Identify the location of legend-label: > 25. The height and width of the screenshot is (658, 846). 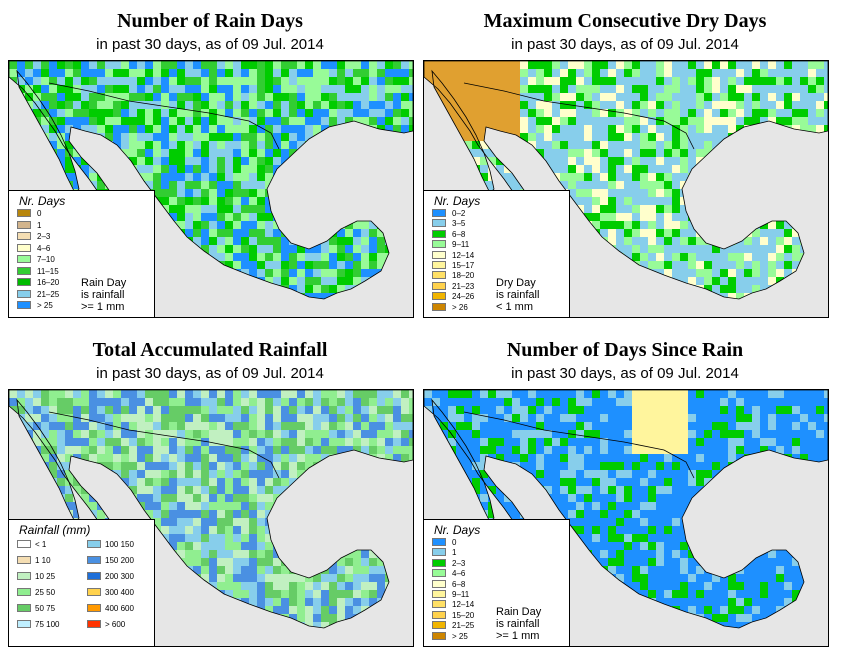
(45, 306).